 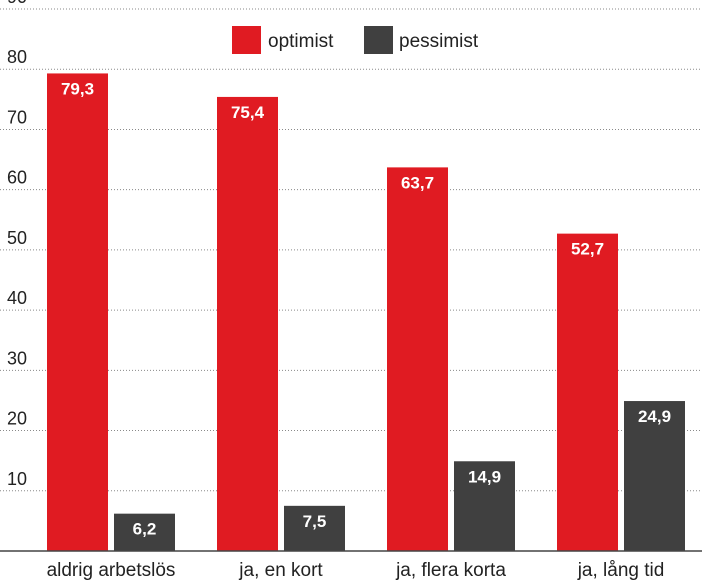 What do you see at coordinates (587, 392) in the screenshot?
I see `bar-optimist-ja-lång-tid` at bounding box center [587, 392].